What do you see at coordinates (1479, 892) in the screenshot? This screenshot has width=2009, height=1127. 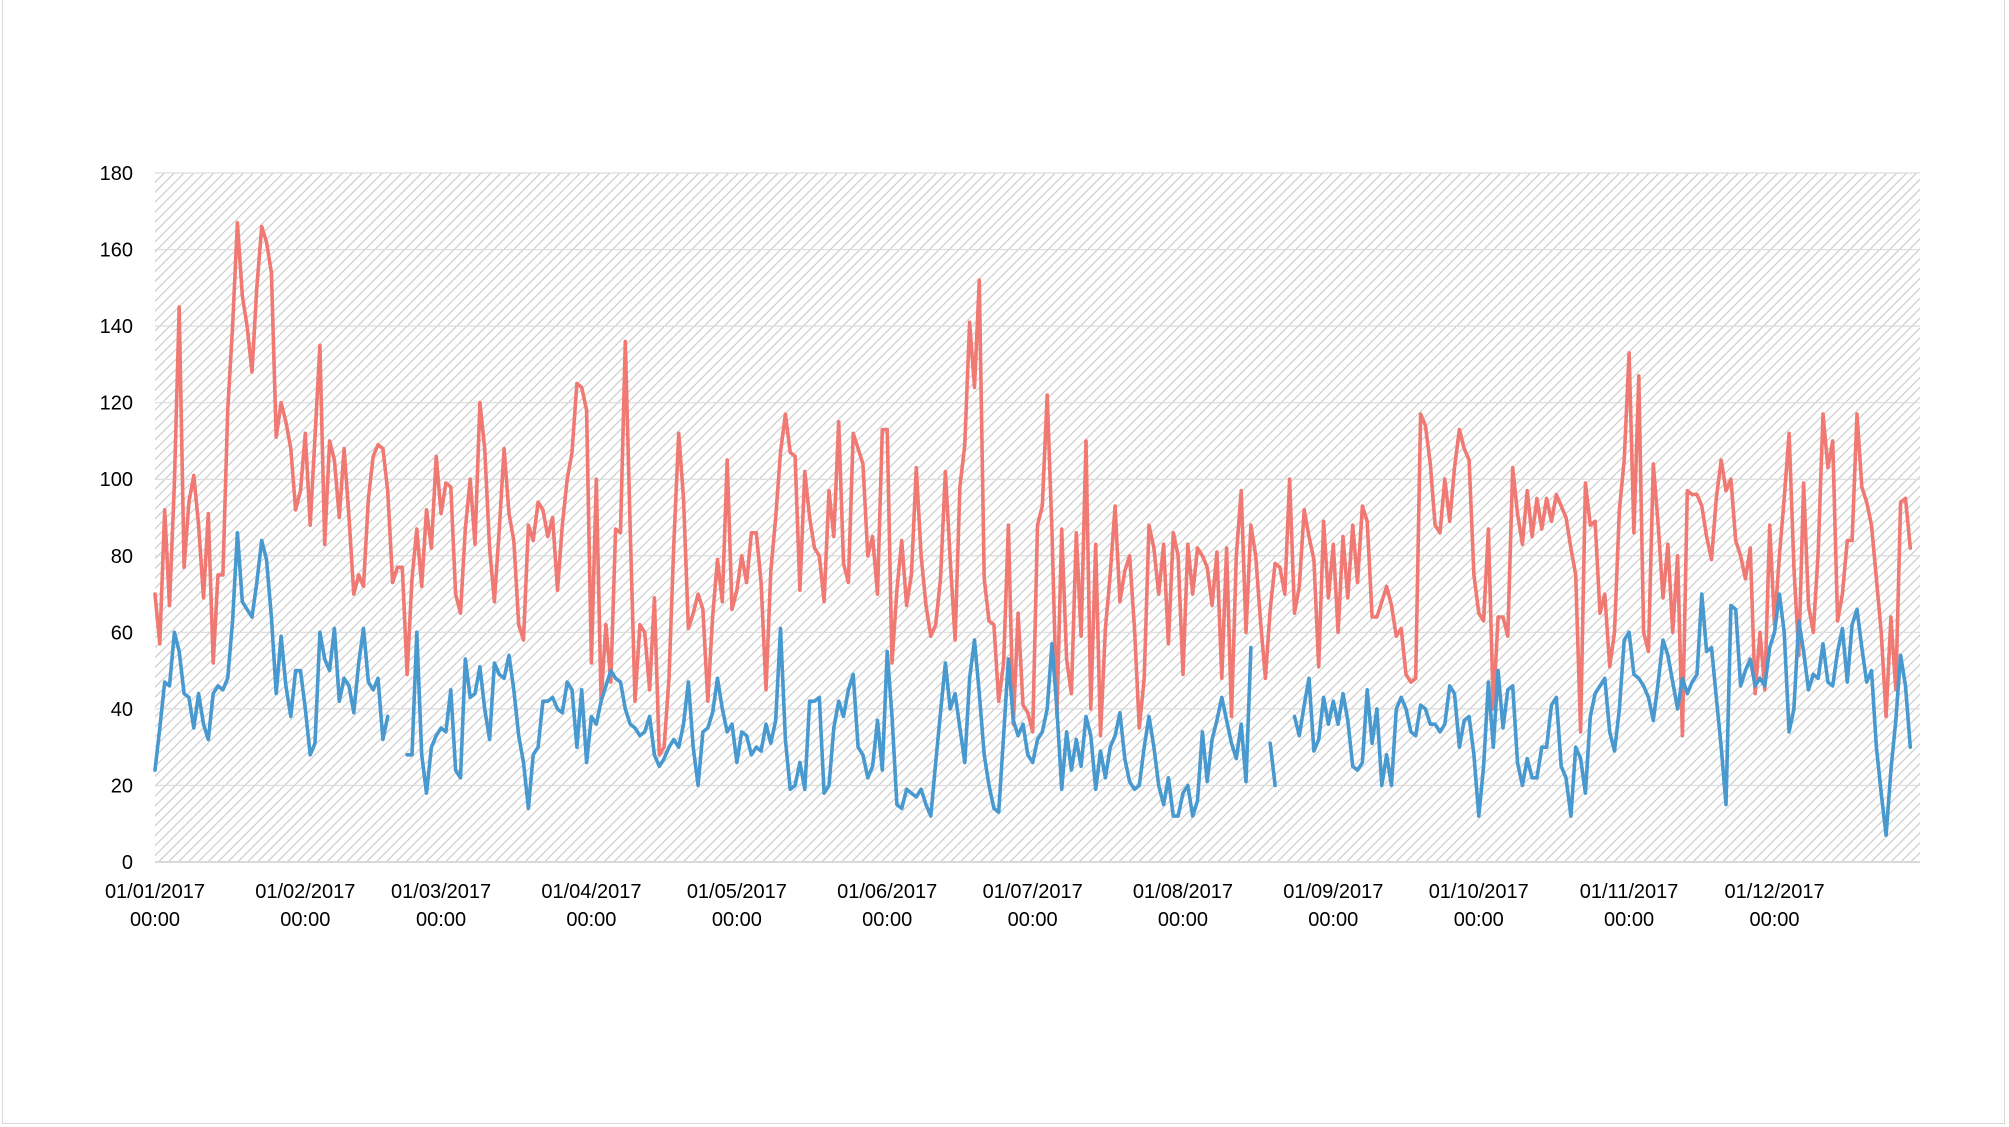 I see `x-tick-date: 01/10/2017` at bounding box center [1479, 892].